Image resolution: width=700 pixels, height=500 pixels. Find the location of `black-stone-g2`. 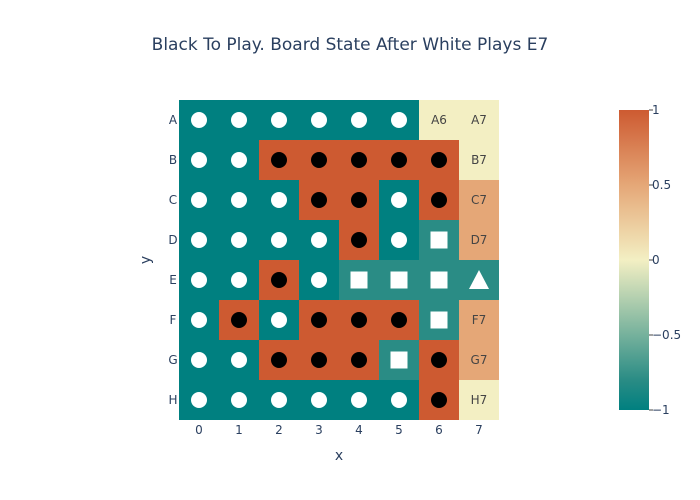

black-stone-g2 is located at coordinates (279, 360).